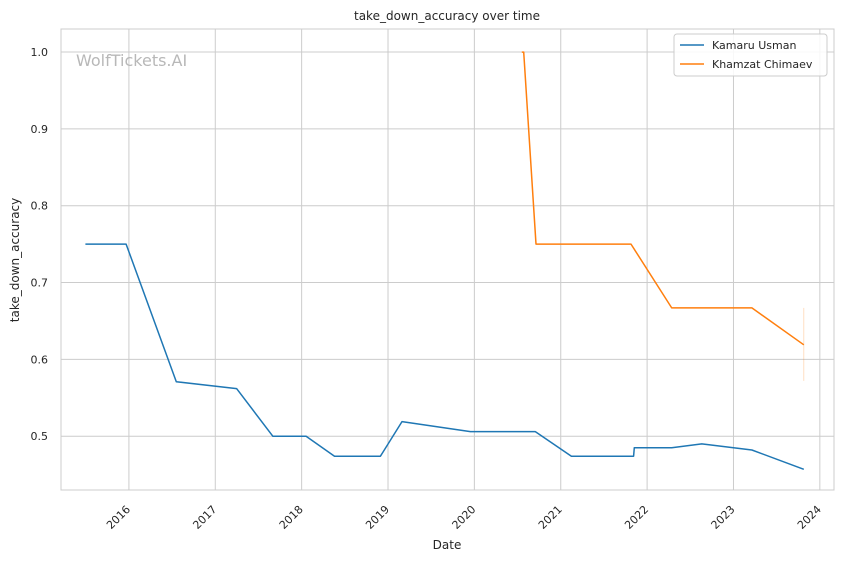 The height and width of the screenshot is (565, 844). Describe the element at coordinates (291, 517) in the screenshot. I see `x-tick-label: 2018` at that location.